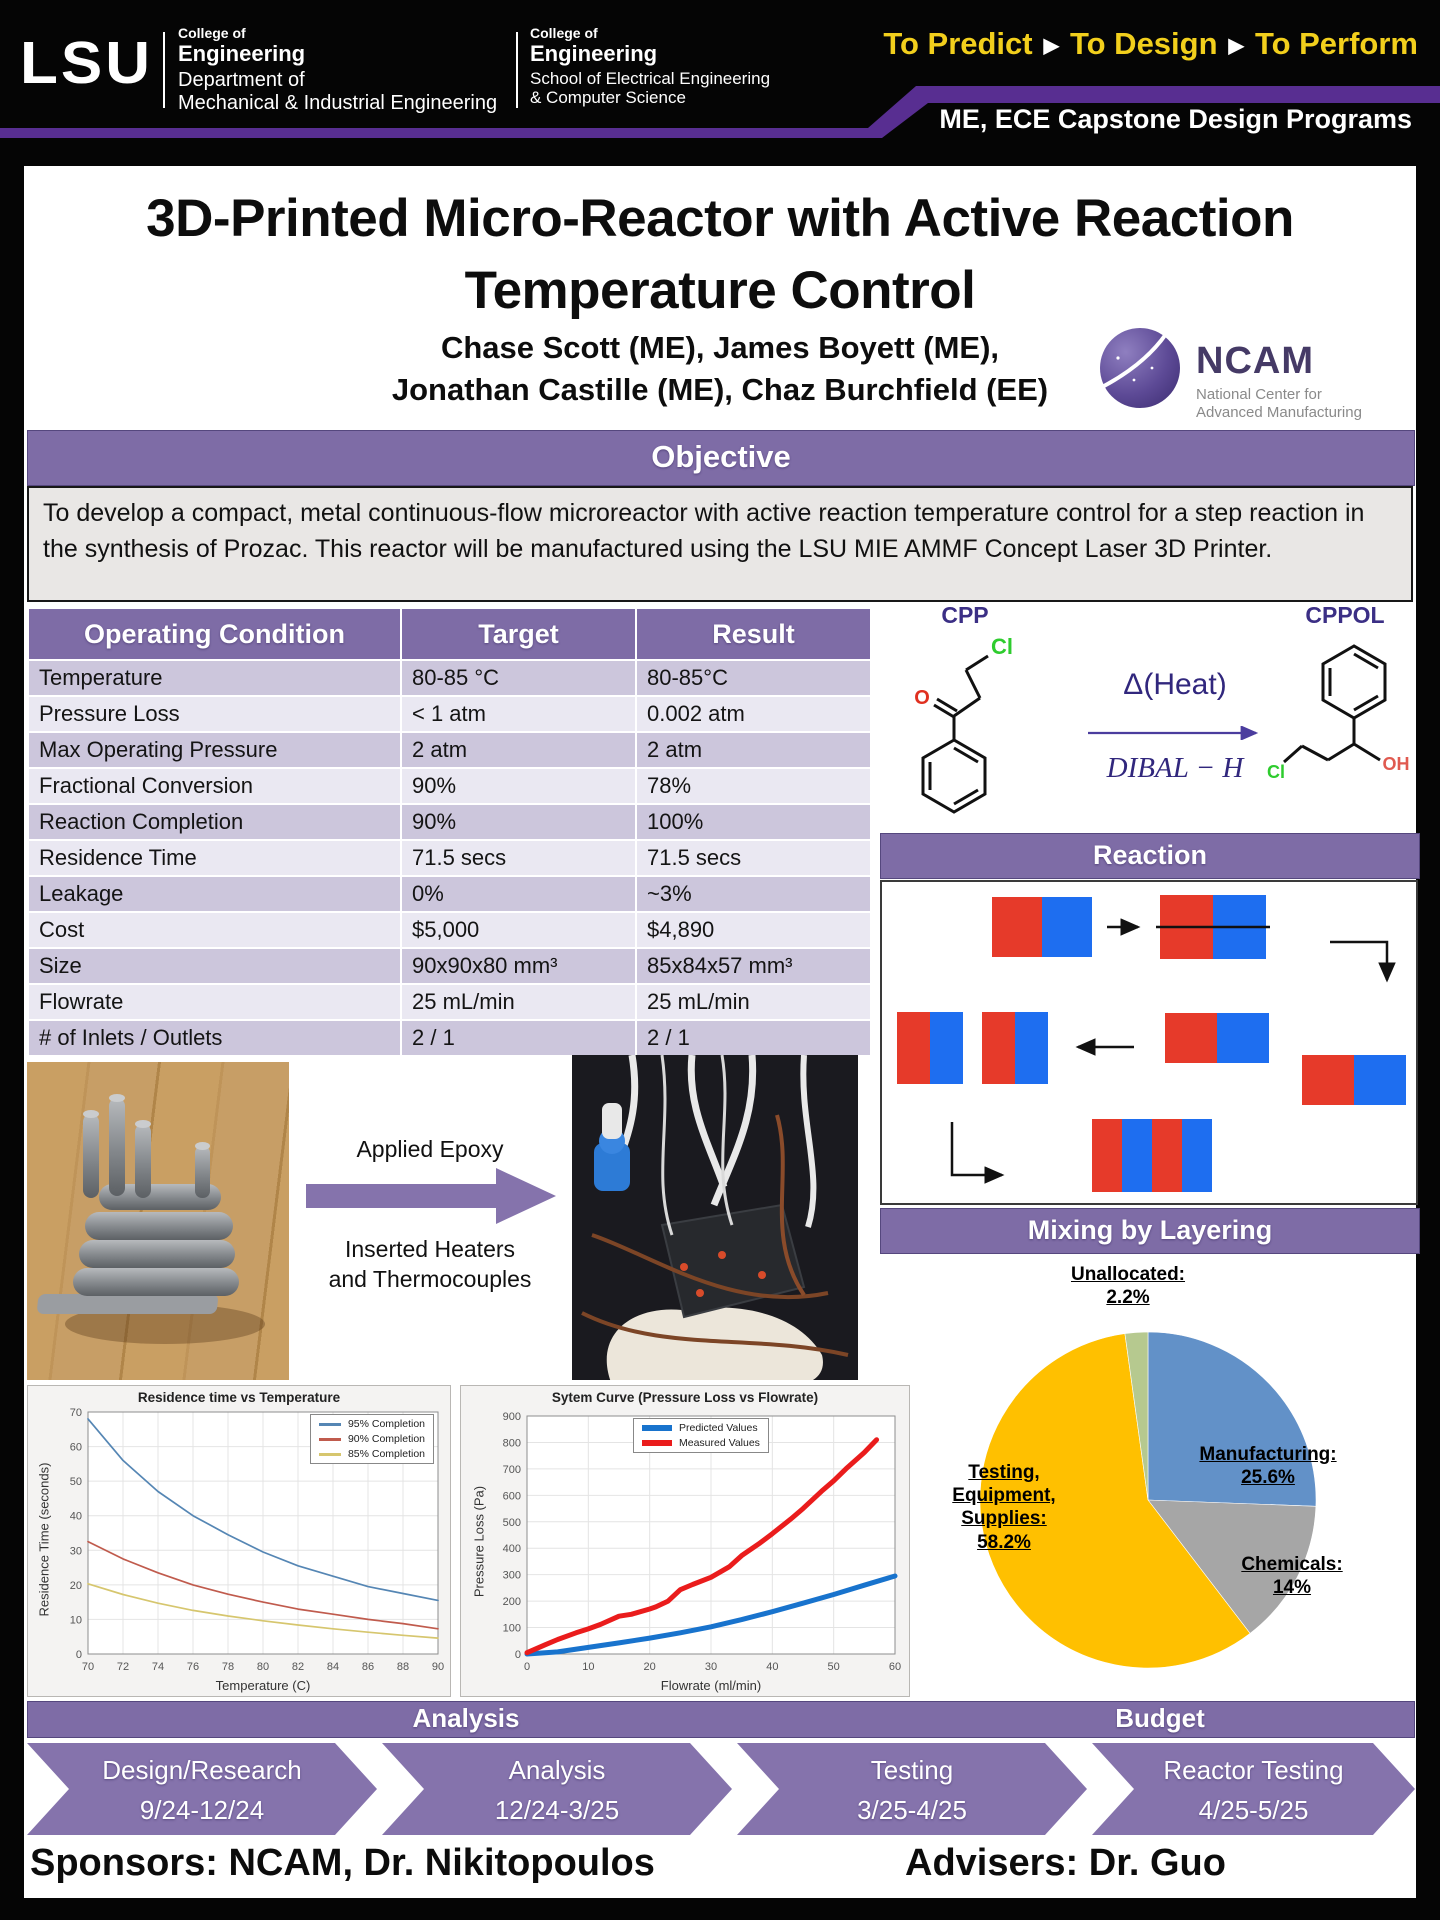  I want to click on table-cell: $4,890, so click(753, 930).